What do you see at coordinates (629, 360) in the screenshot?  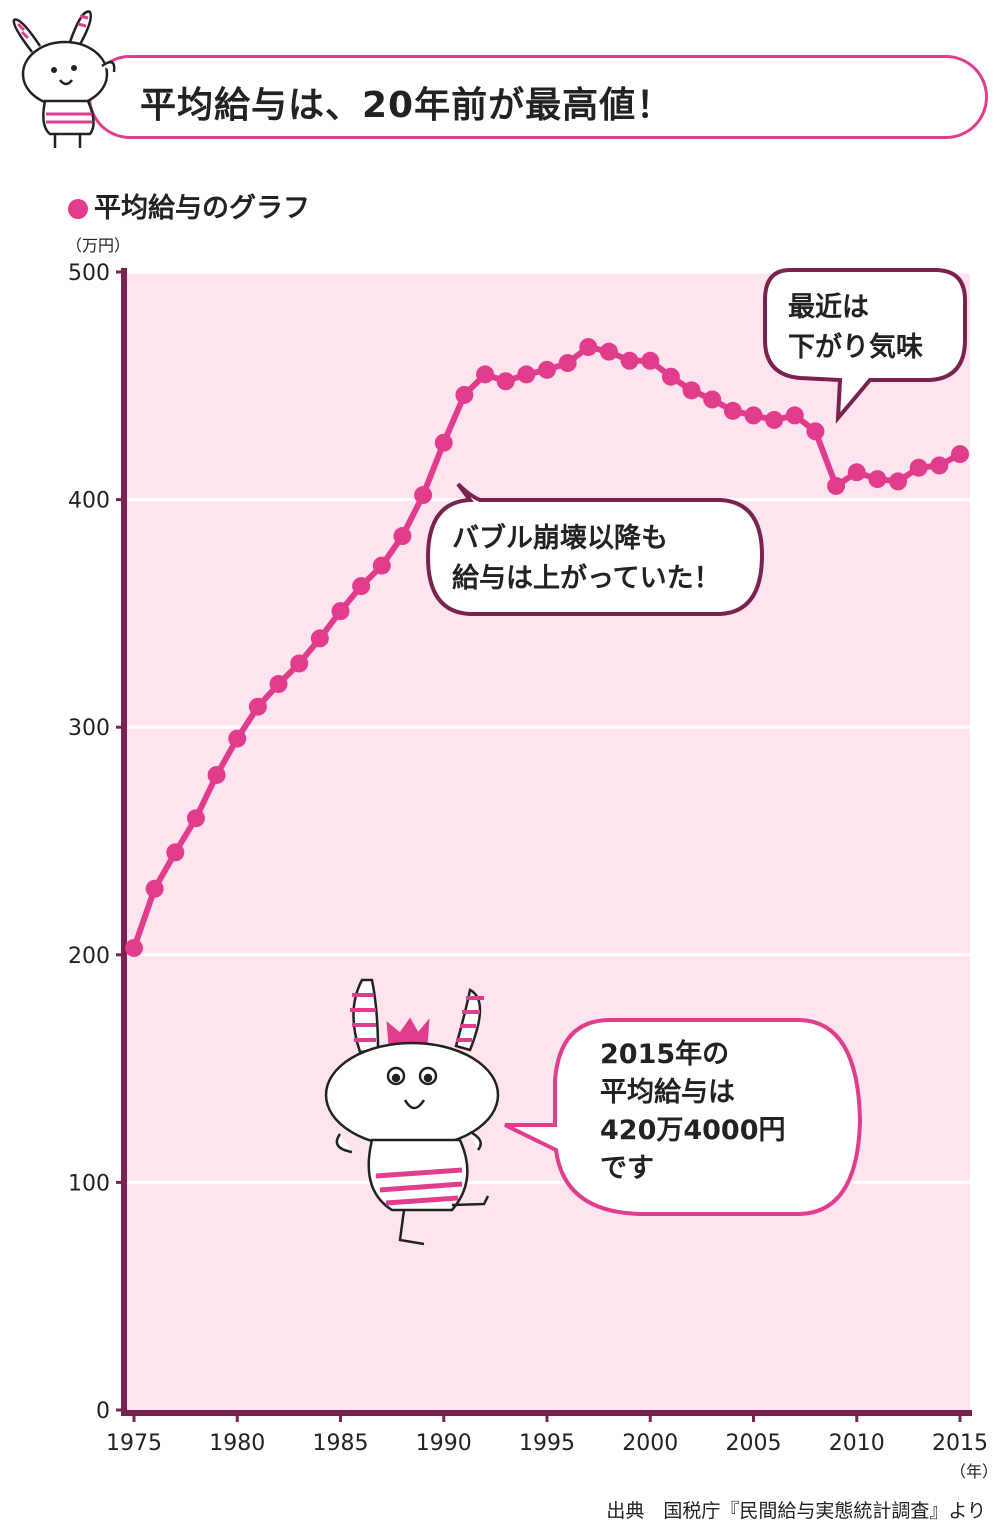 I see `data-point-1999` at bounding box center [629, 360].